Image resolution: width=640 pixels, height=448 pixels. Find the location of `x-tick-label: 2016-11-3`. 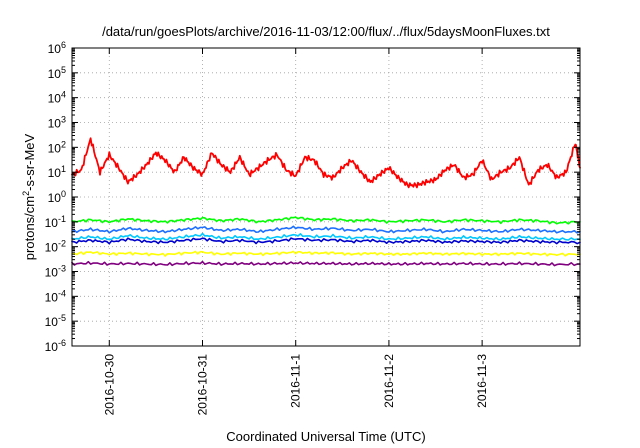

x-tick-label: 2016-11-3 is located at coordinates (482, 381).